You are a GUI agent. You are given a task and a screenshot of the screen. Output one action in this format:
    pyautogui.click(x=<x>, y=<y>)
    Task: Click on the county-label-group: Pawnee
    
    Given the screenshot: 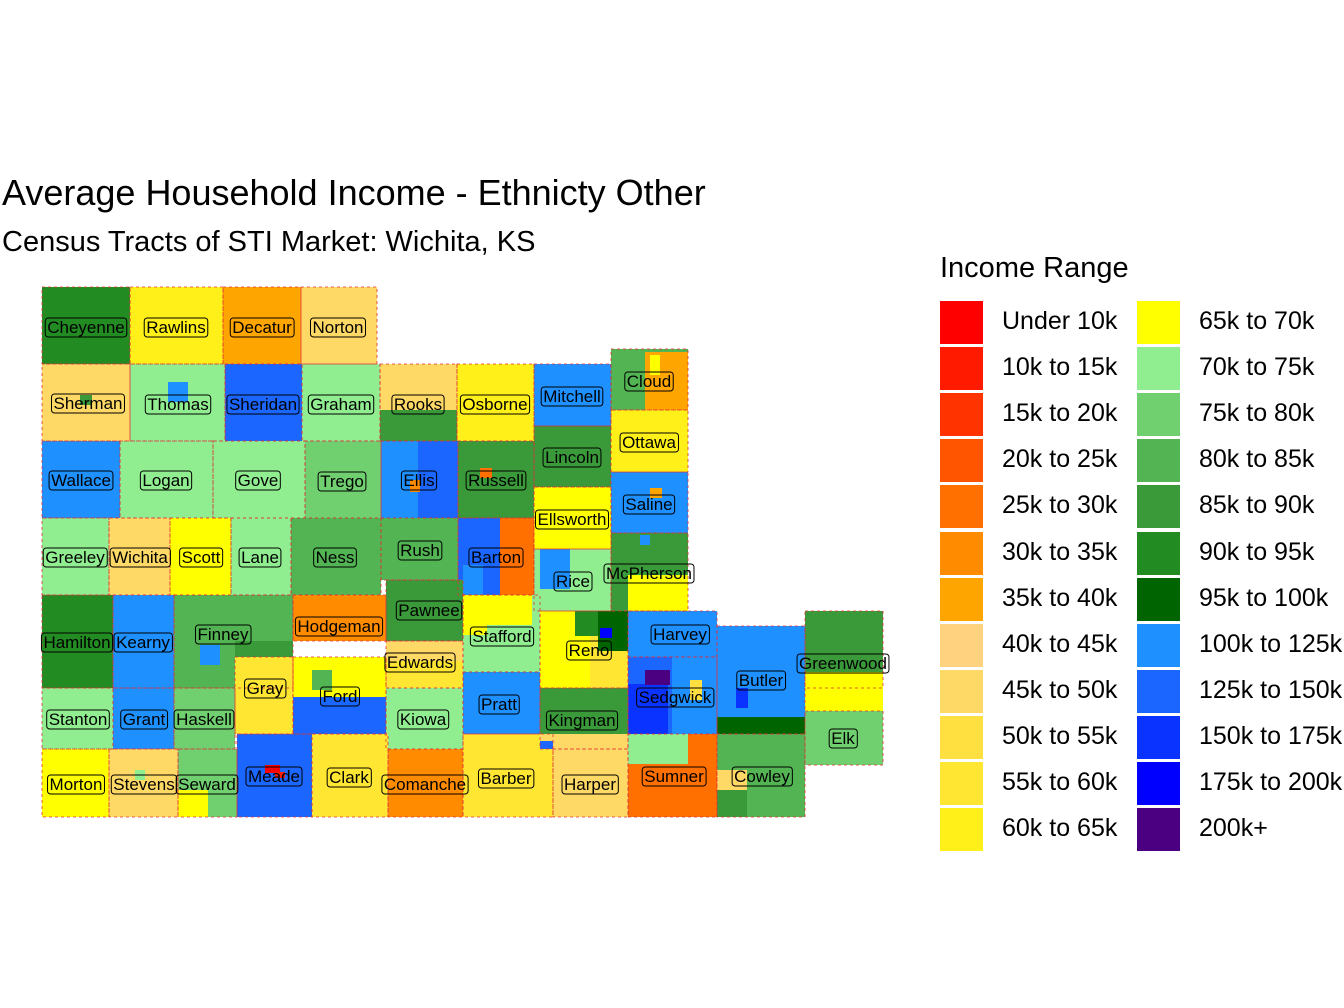 What is the action you would take?
    pyautogui.click(x=429, y=610)
    